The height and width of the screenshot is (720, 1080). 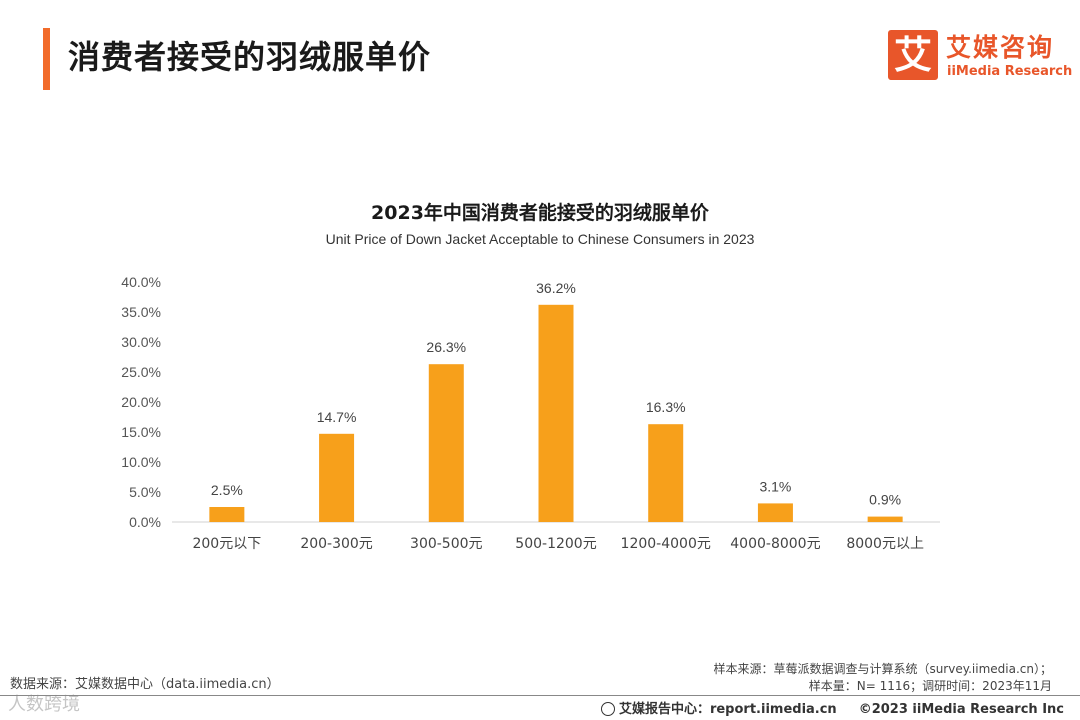 I want to click on y-tick-label: 10.0%, so click(x=141, y=462).